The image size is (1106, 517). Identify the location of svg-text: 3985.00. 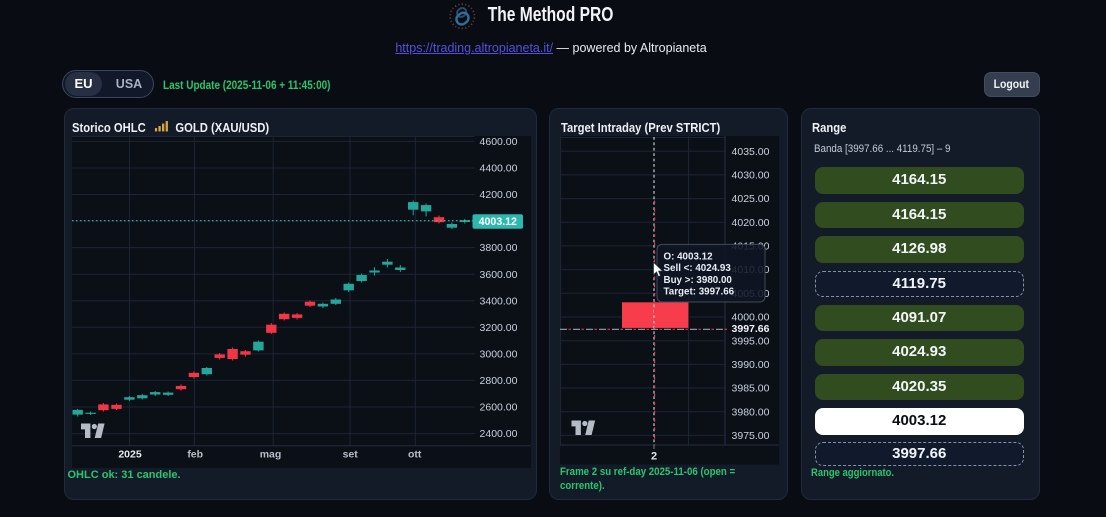
(751, 389).